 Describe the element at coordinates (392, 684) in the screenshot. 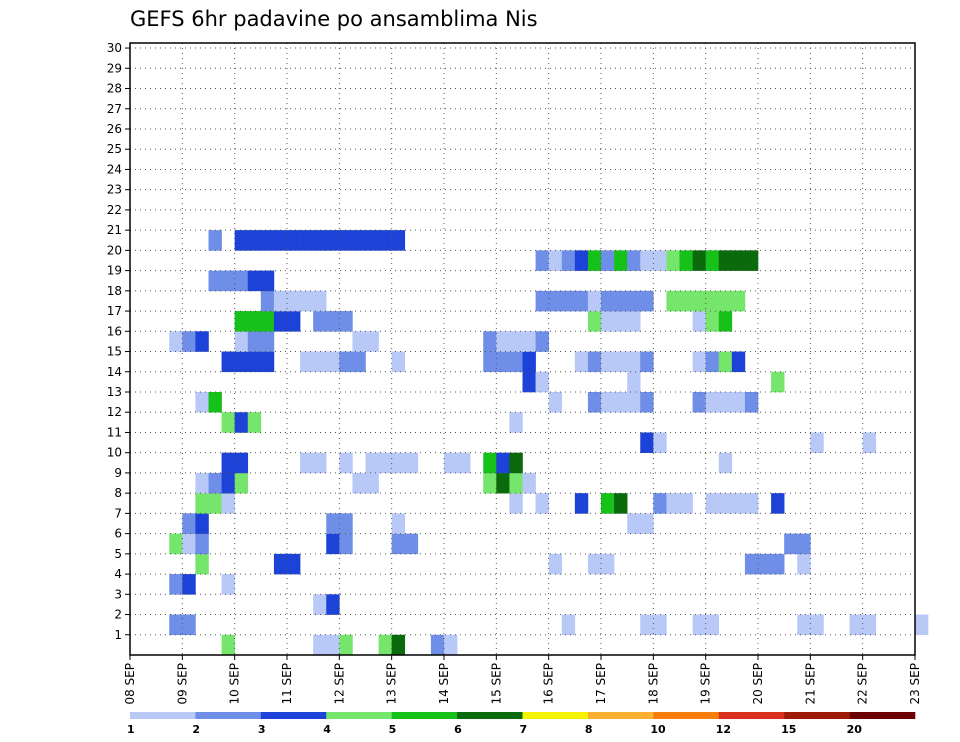

I see `x-tick-label: 13 SEP` at that location.